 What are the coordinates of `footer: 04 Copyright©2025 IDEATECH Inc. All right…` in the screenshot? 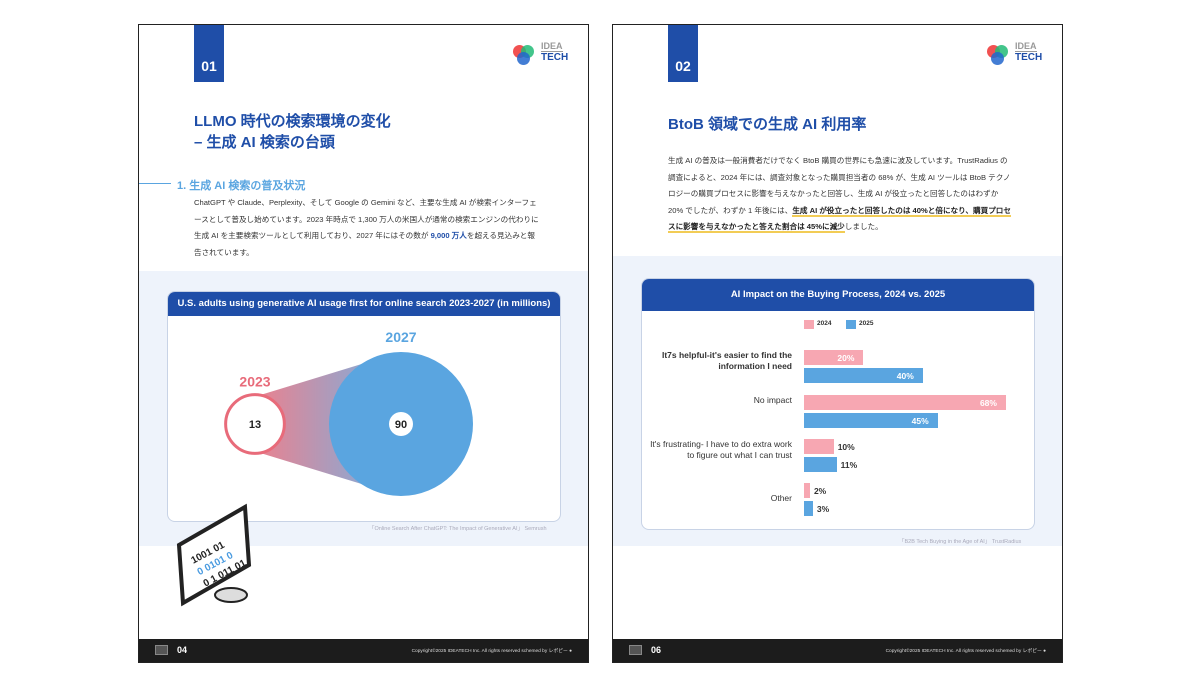 It's located at (363, 650).